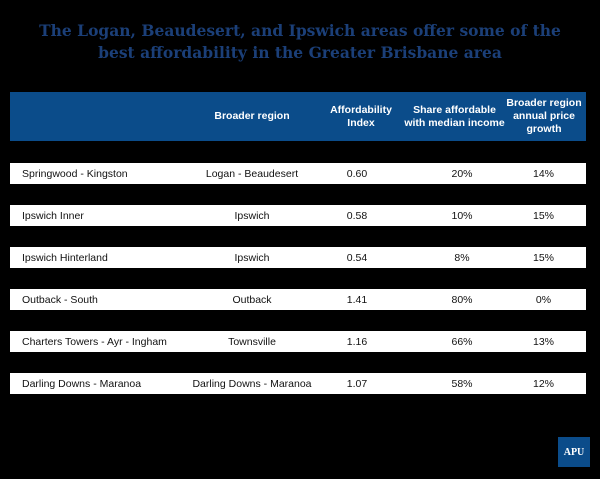 This screenshot has width=600, height=479. I want to click on cell-share-affordable: 80%, so click(462, 299).